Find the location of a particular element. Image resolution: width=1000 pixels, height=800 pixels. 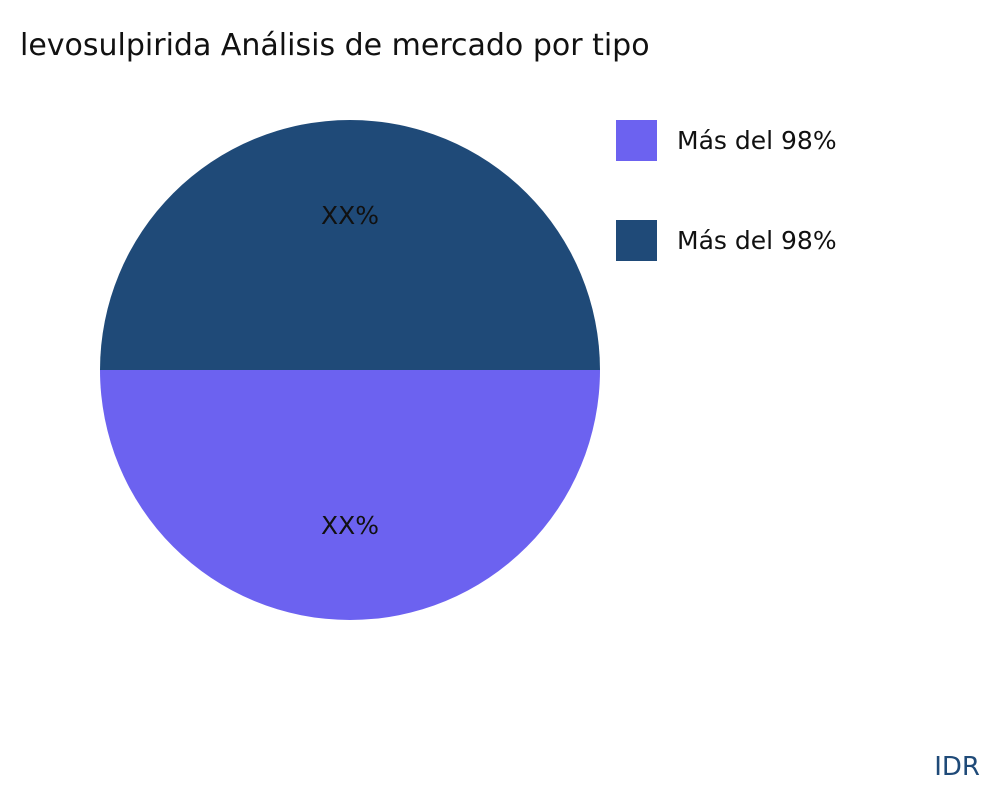

brand-logo-text: IDR is located at coordinates (957, 767).